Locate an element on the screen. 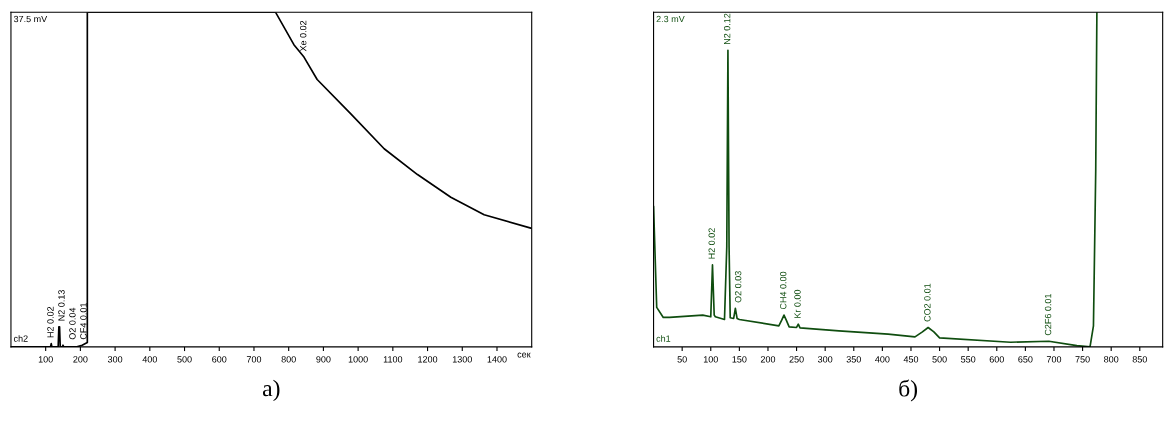 The image size is (1165, 421). annotation: CH4 0.00 is located at coordinates (783, 290).